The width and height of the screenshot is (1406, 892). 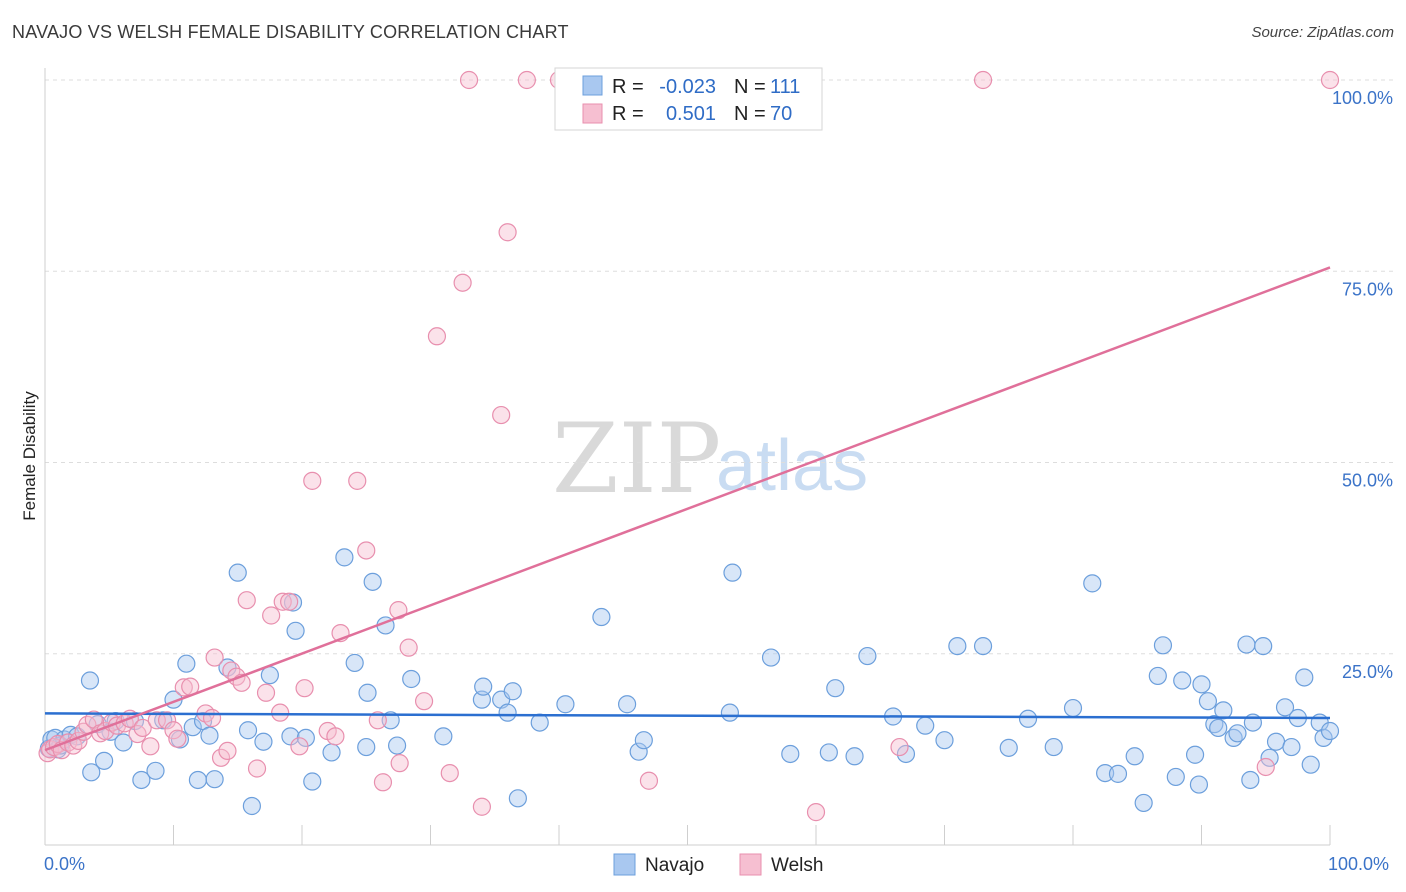 What do you see at coordinates (752, 835) in the screenshot?
I see `x-axis-ticks` at bounding box center [752, 835].